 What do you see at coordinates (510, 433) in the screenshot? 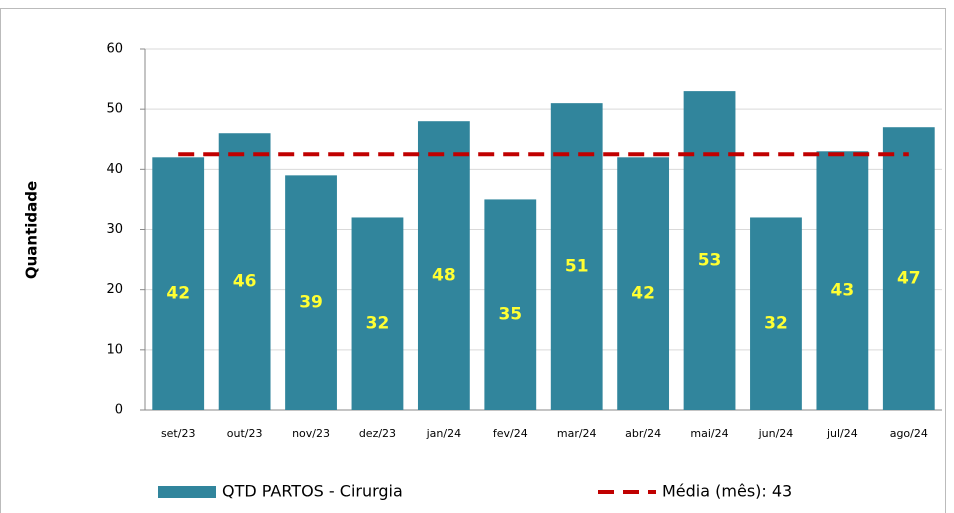
I see `x-tick-label: fev/24` at bounding box center [510, 433].